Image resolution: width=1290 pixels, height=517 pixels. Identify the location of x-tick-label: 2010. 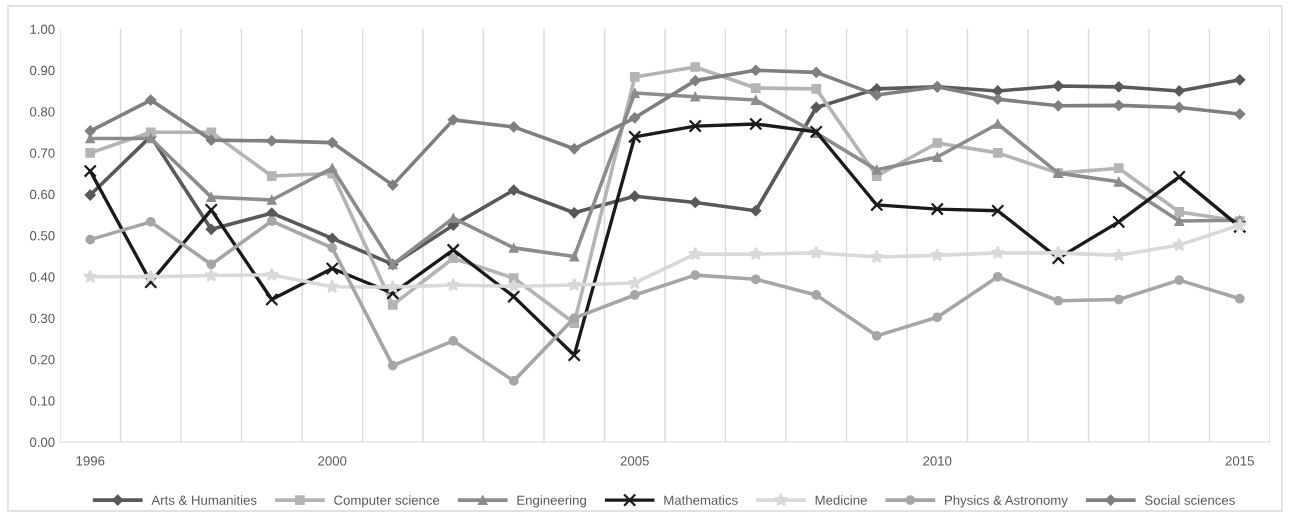
(937, 461).